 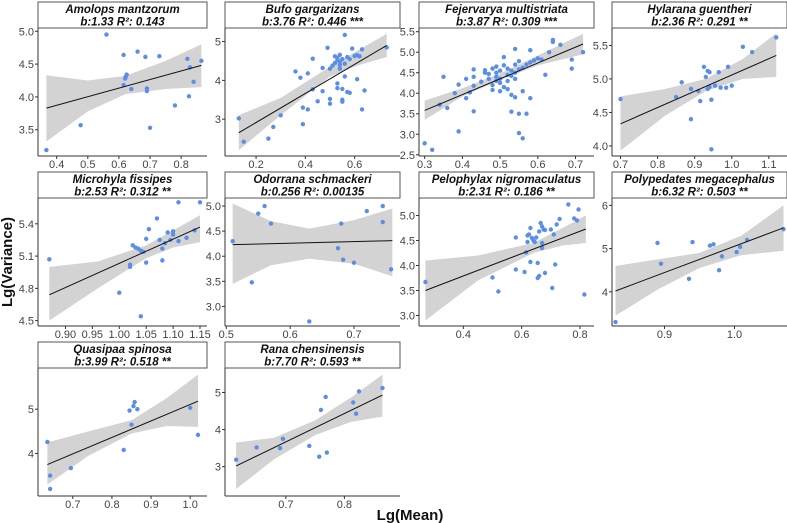 What do you see at coordinates (313, 23) in the screenshot?
I see `panel-stats: b:3.76 R²: 0.446 ***` at bounding box center [313, 23].